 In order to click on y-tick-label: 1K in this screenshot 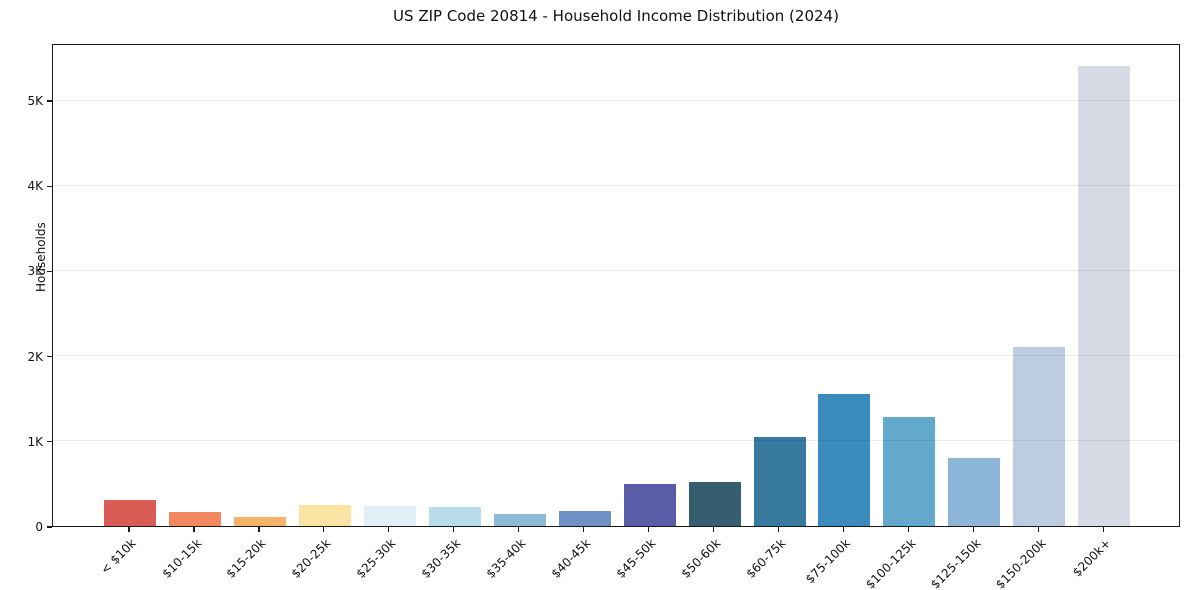, I will do `click(35, 441)`.